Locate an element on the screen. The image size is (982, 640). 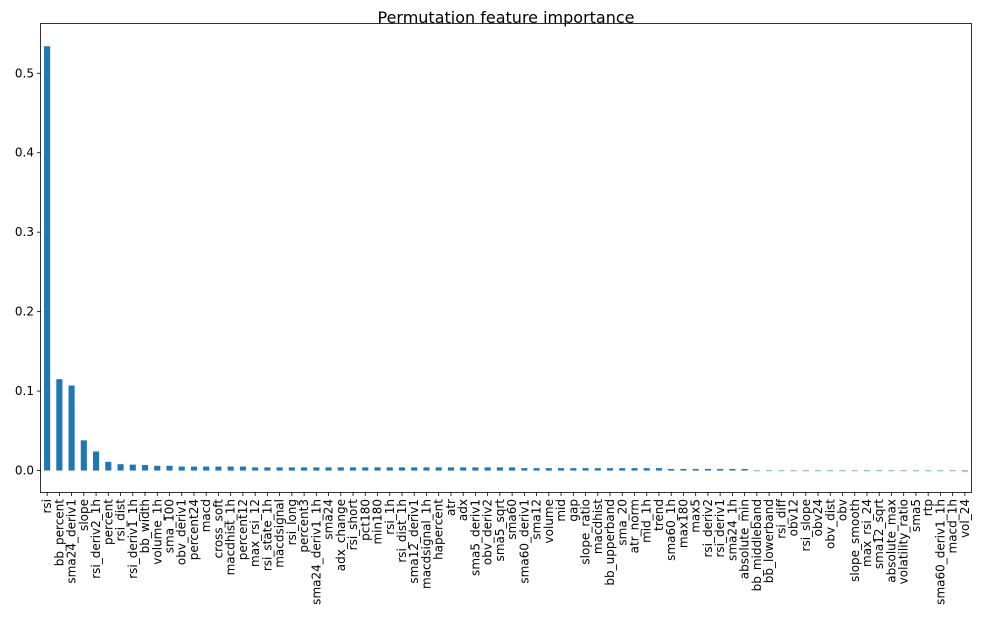
x-tick-label: rsi_deriv2_1h is located at coordinates (96, 539).